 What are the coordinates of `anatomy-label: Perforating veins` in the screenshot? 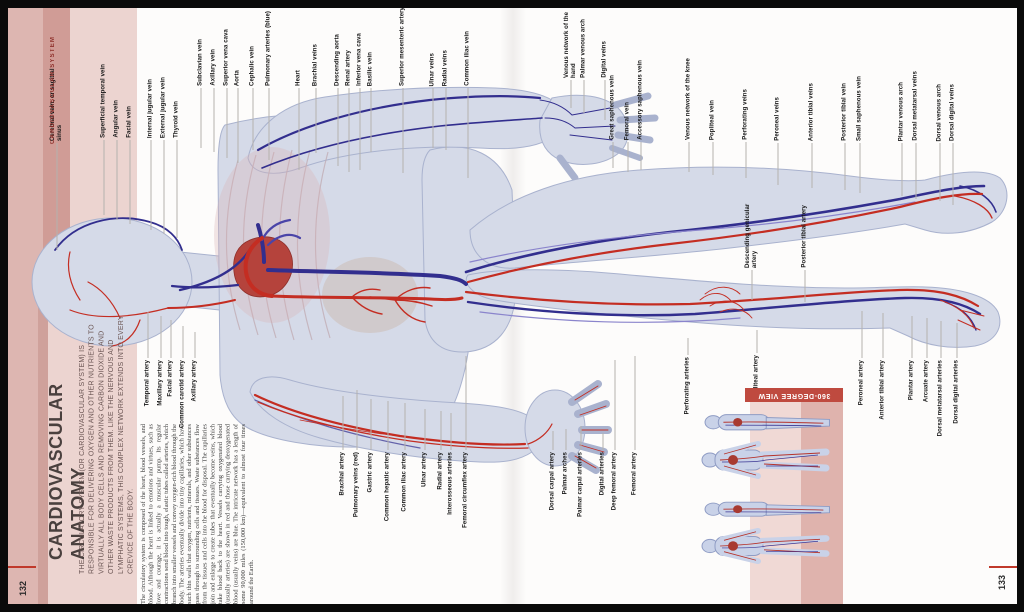 It's located at (745, 114).